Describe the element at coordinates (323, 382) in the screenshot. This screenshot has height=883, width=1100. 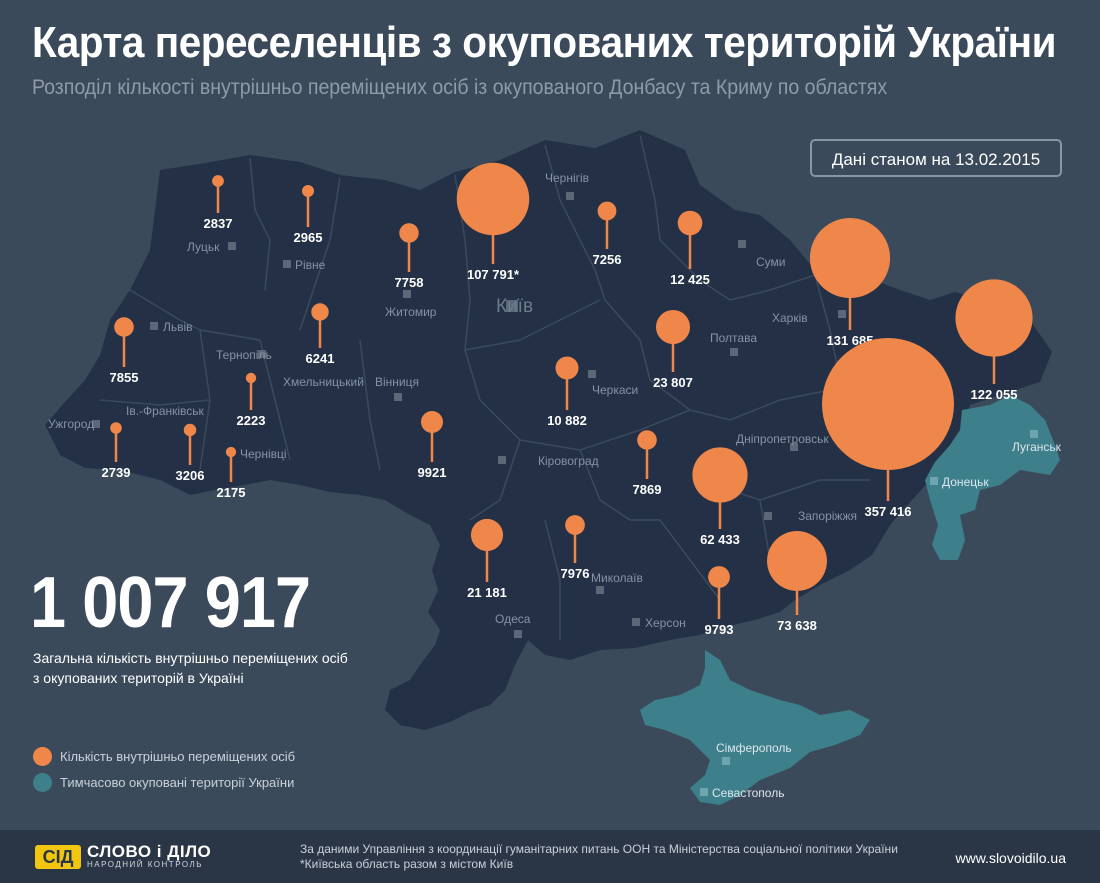
I see `city-name: Хмельницький` at that location.